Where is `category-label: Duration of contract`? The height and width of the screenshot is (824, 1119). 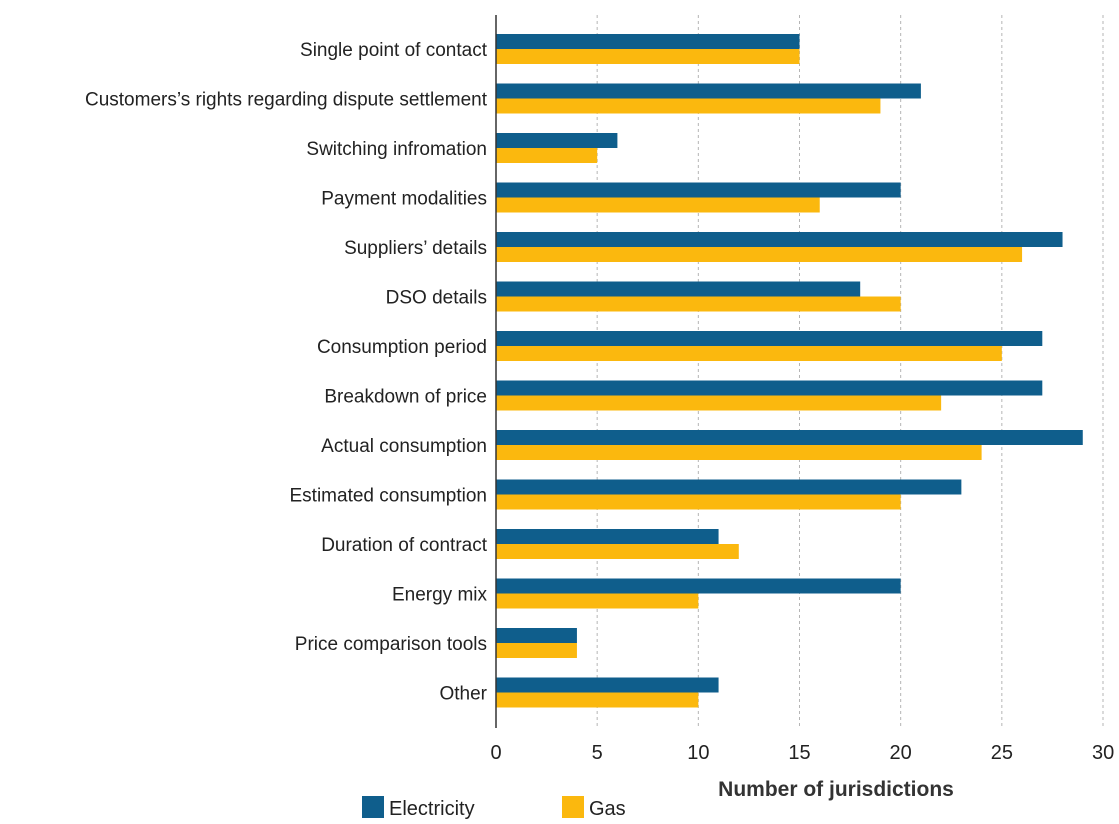
category-label: Duration of contract is located at coordinates (404, 545).